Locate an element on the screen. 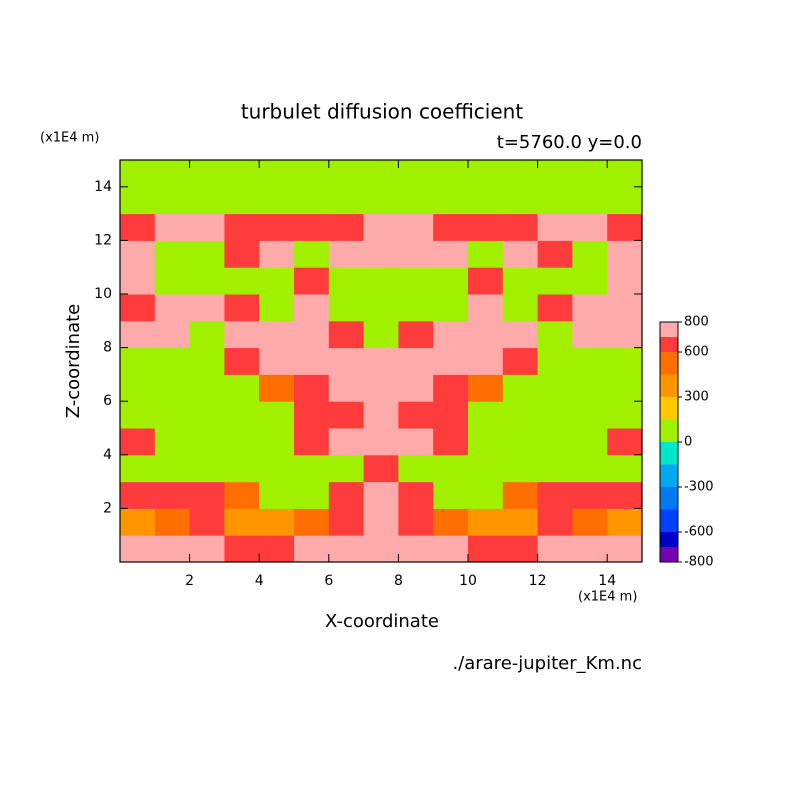  x-unit: (x1E4 m) is located at coordinates (607, 597).